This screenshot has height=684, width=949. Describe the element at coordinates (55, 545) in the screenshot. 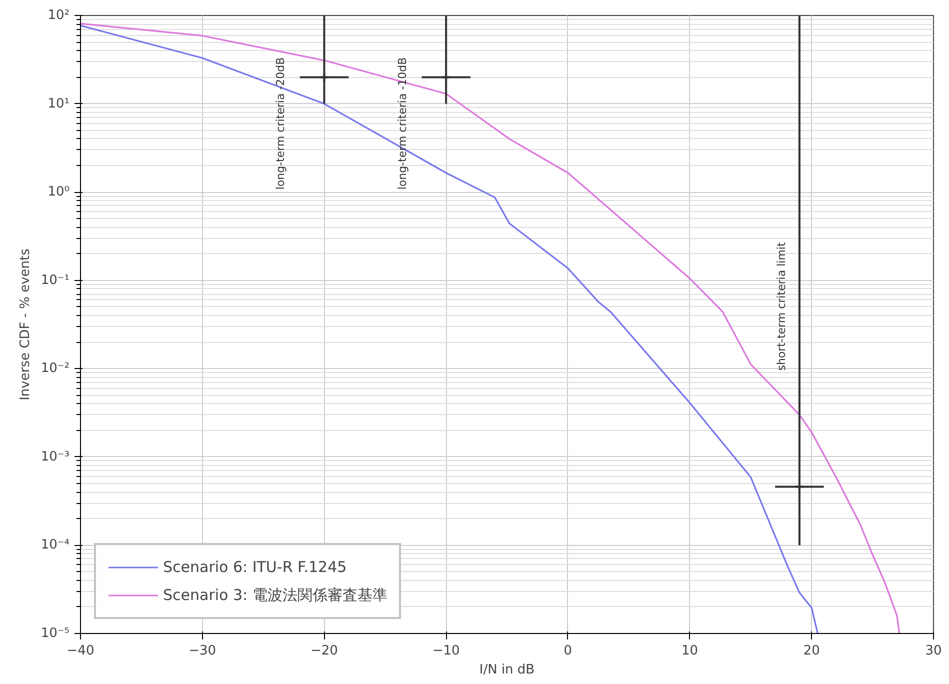

I see `y-tick-label: 10⁻⁴` at that location.